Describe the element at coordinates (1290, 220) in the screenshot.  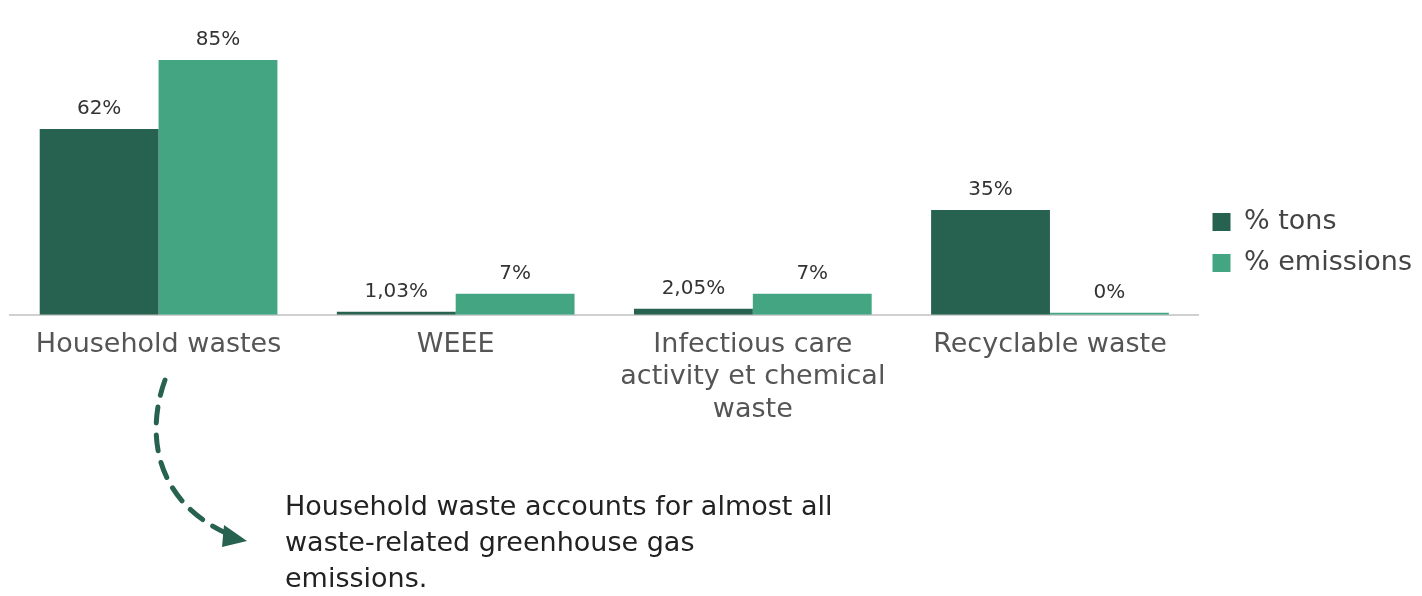
I see `legend-label: % tons` at that location.